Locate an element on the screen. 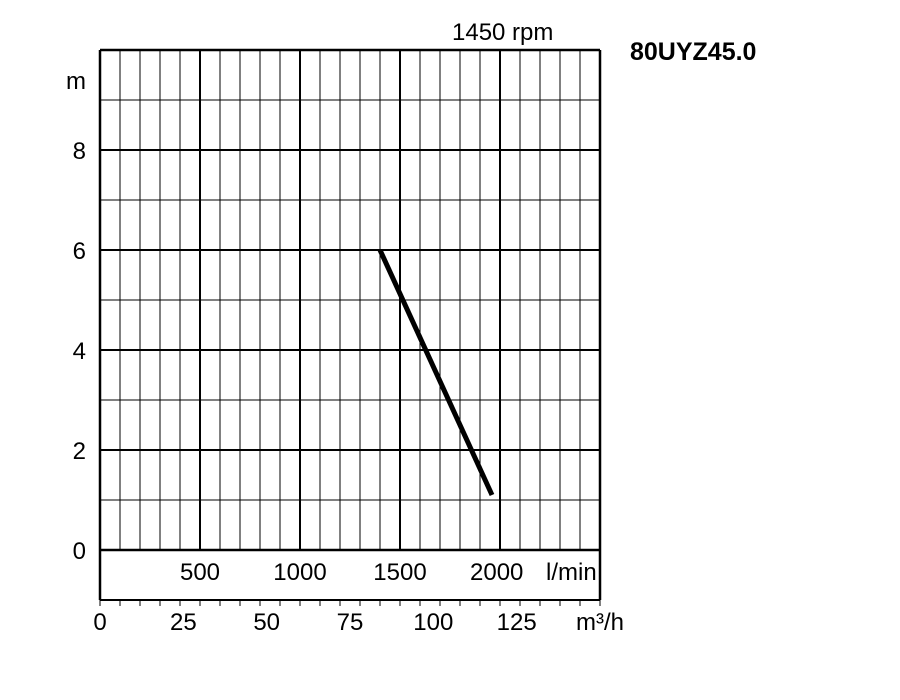 The image size is (900, 700). pump-performance-curve is located at coordinates (436, 372).